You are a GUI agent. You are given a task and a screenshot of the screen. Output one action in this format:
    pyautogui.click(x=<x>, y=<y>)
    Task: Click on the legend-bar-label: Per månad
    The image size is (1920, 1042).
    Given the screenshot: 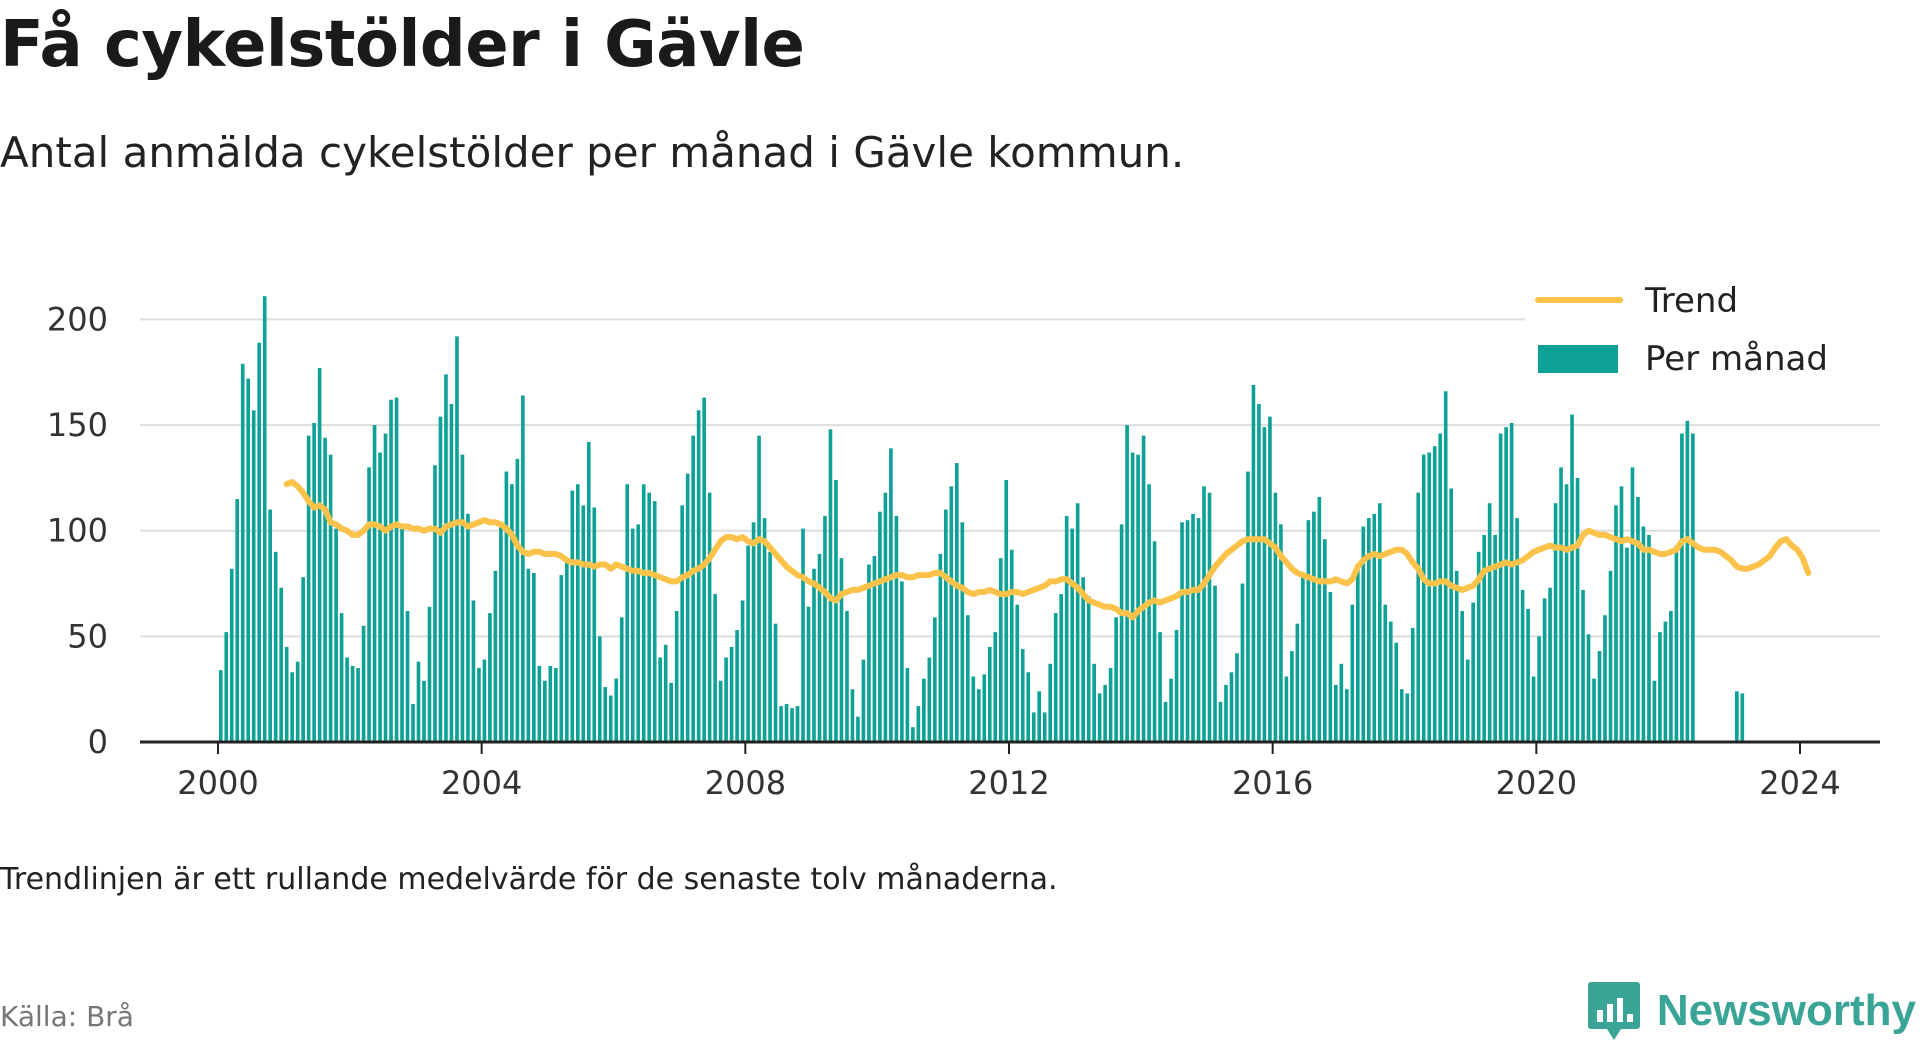 What is the action you would take?
    pyautogui.click(x=1736, y=359)
    